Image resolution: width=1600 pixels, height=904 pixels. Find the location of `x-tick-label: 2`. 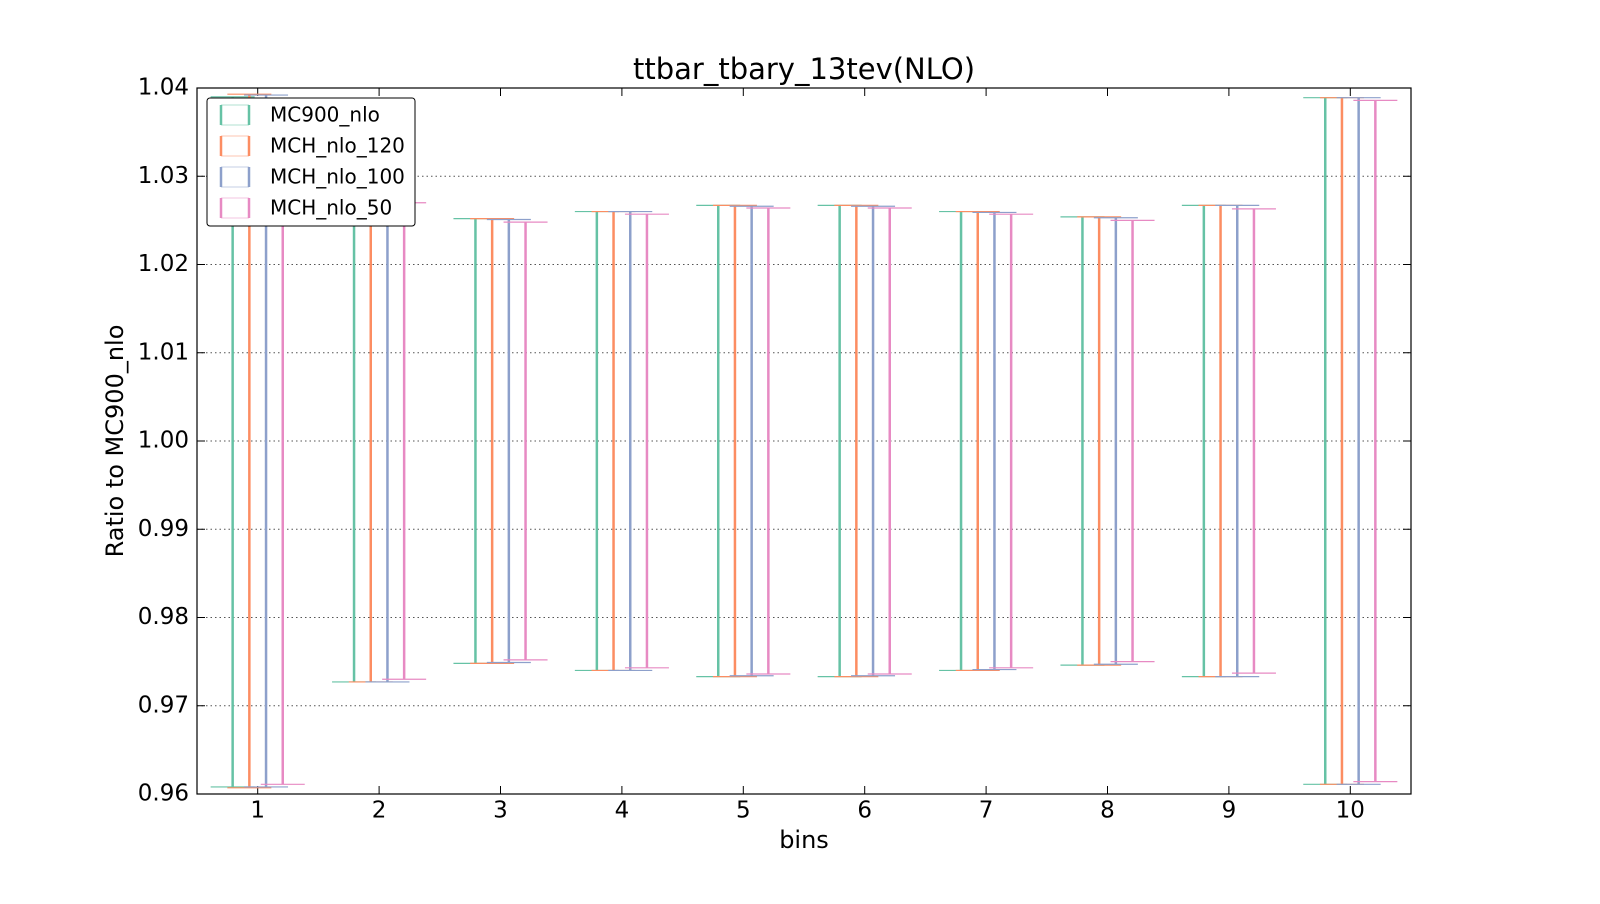

x-tick-label: 2 is located at coordinates (379, 811).